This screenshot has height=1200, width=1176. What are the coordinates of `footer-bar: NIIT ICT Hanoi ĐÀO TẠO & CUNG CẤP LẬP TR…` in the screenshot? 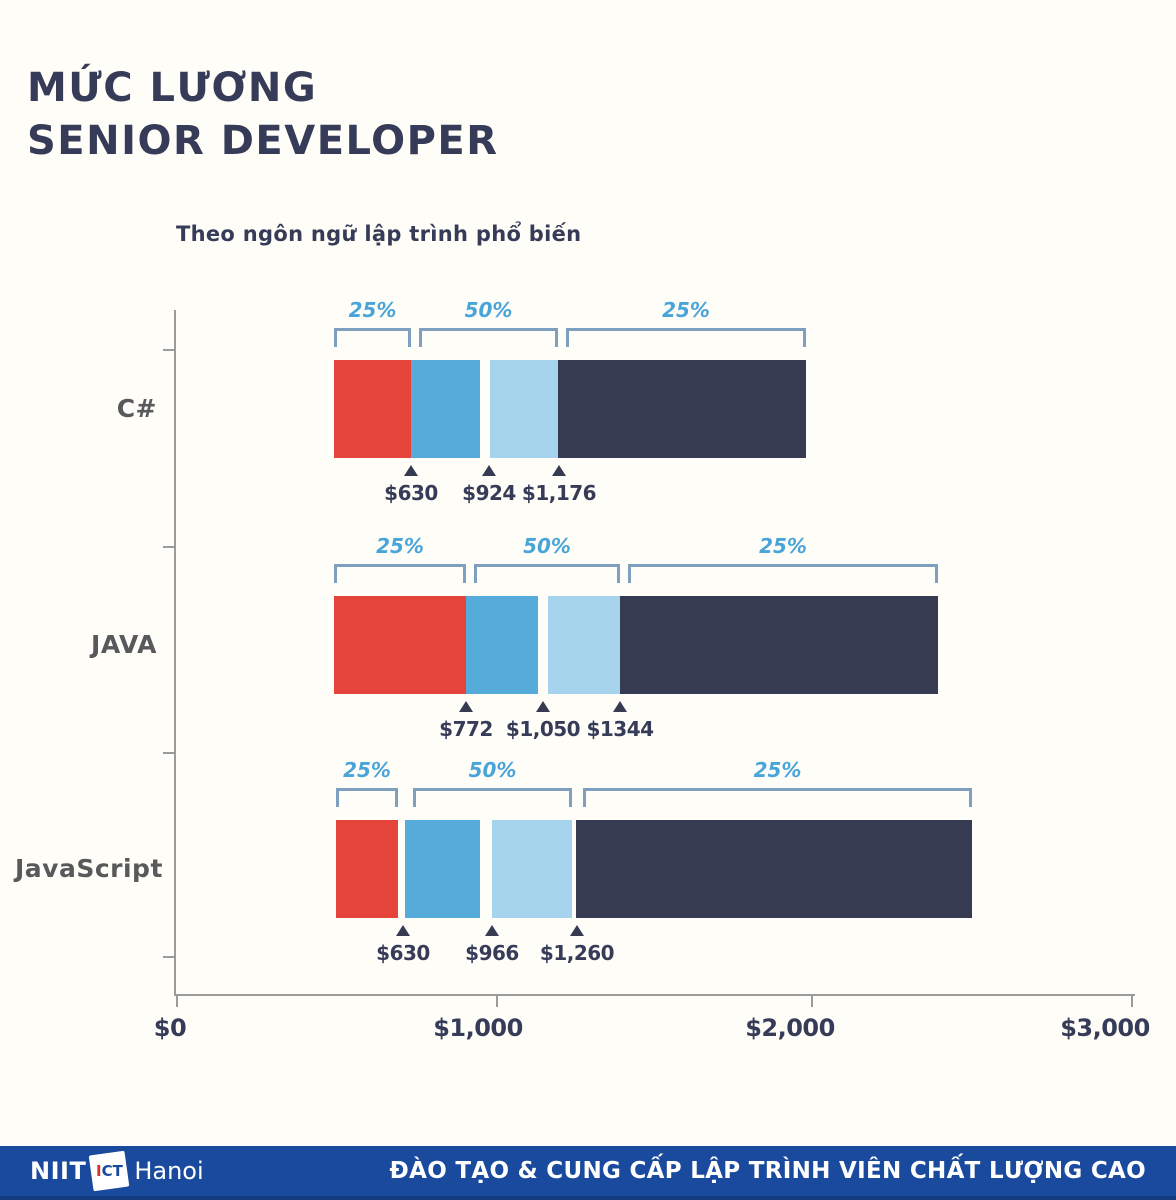 It's located at (588, 1173).